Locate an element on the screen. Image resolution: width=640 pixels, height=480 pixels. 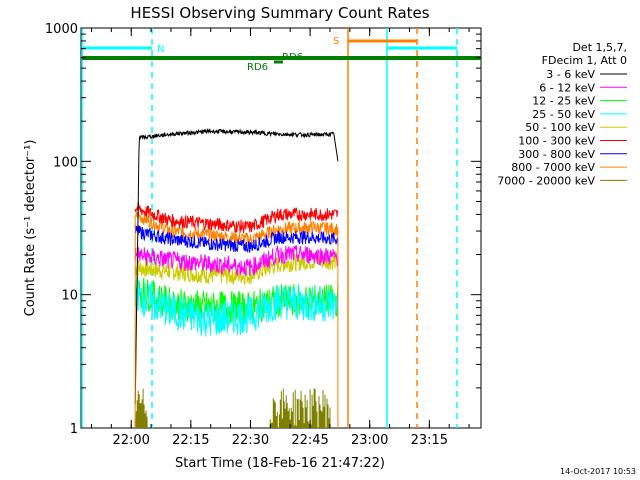
legend-label: 7000 - 20000 keV is located at coordinates (546, 180).